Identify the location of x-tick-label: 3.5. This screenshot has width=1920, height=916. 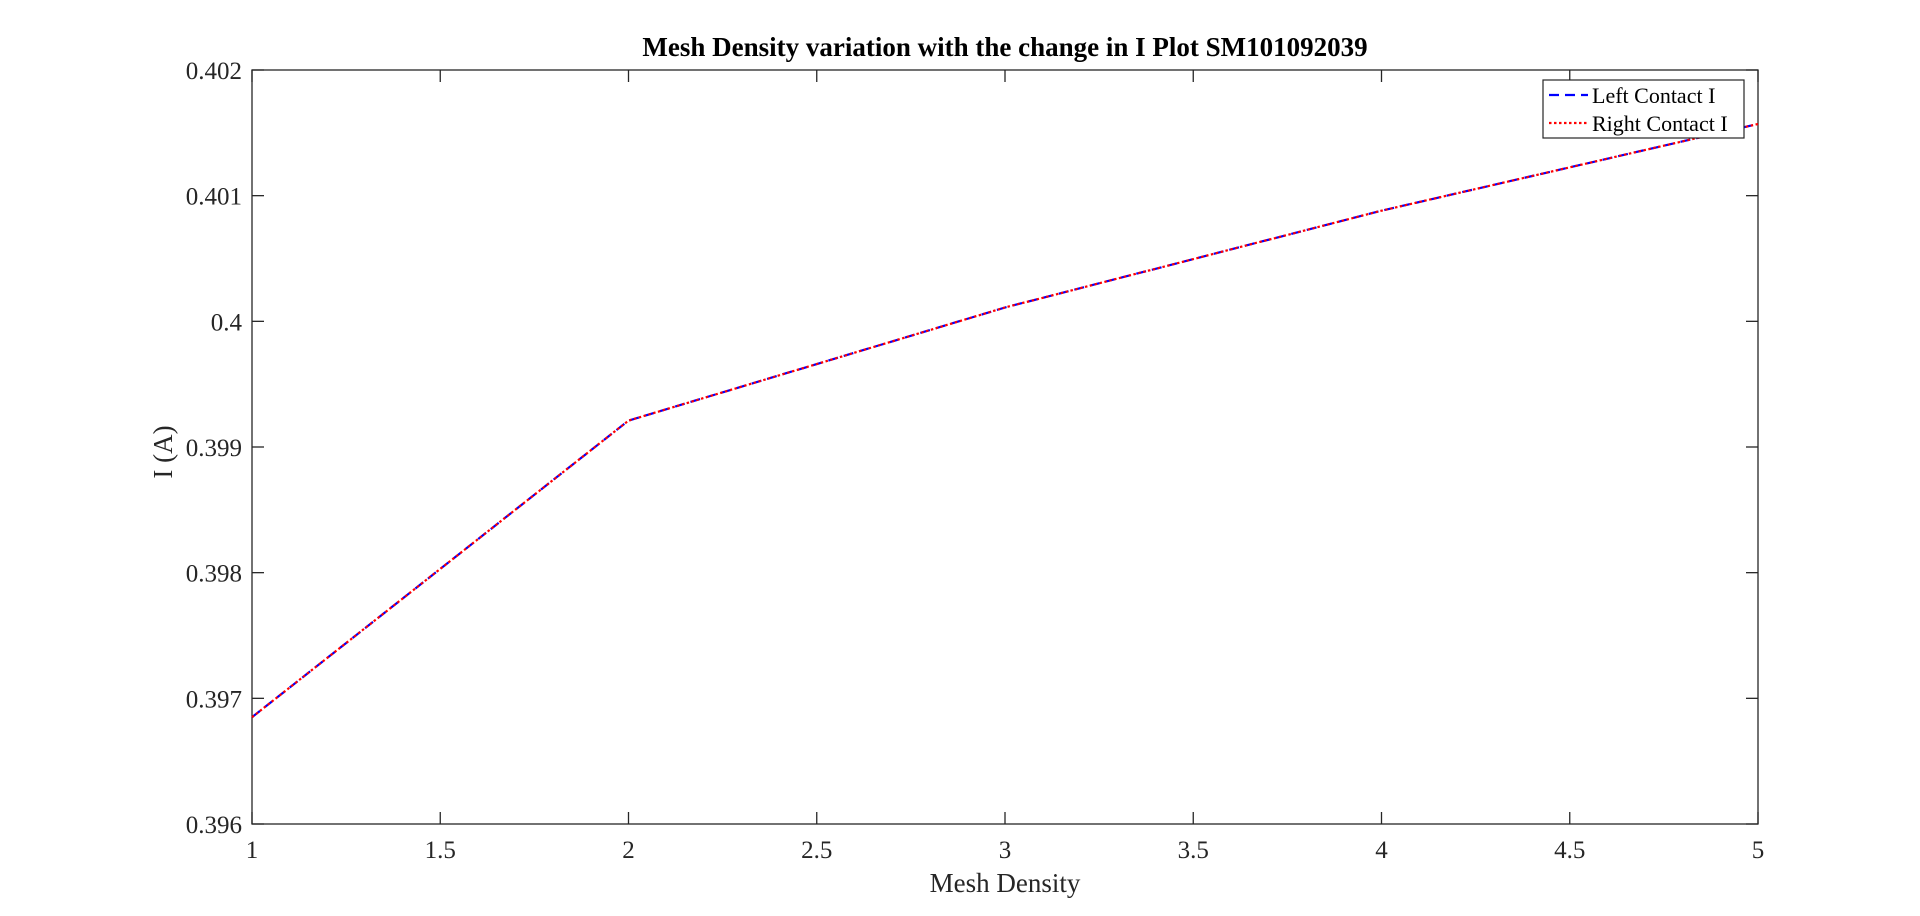
(1193, 850).